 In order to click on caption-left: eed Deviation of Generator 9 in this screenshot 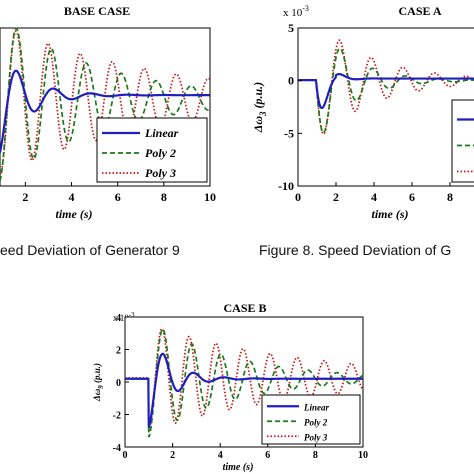, I will do `click(90, 250)`.